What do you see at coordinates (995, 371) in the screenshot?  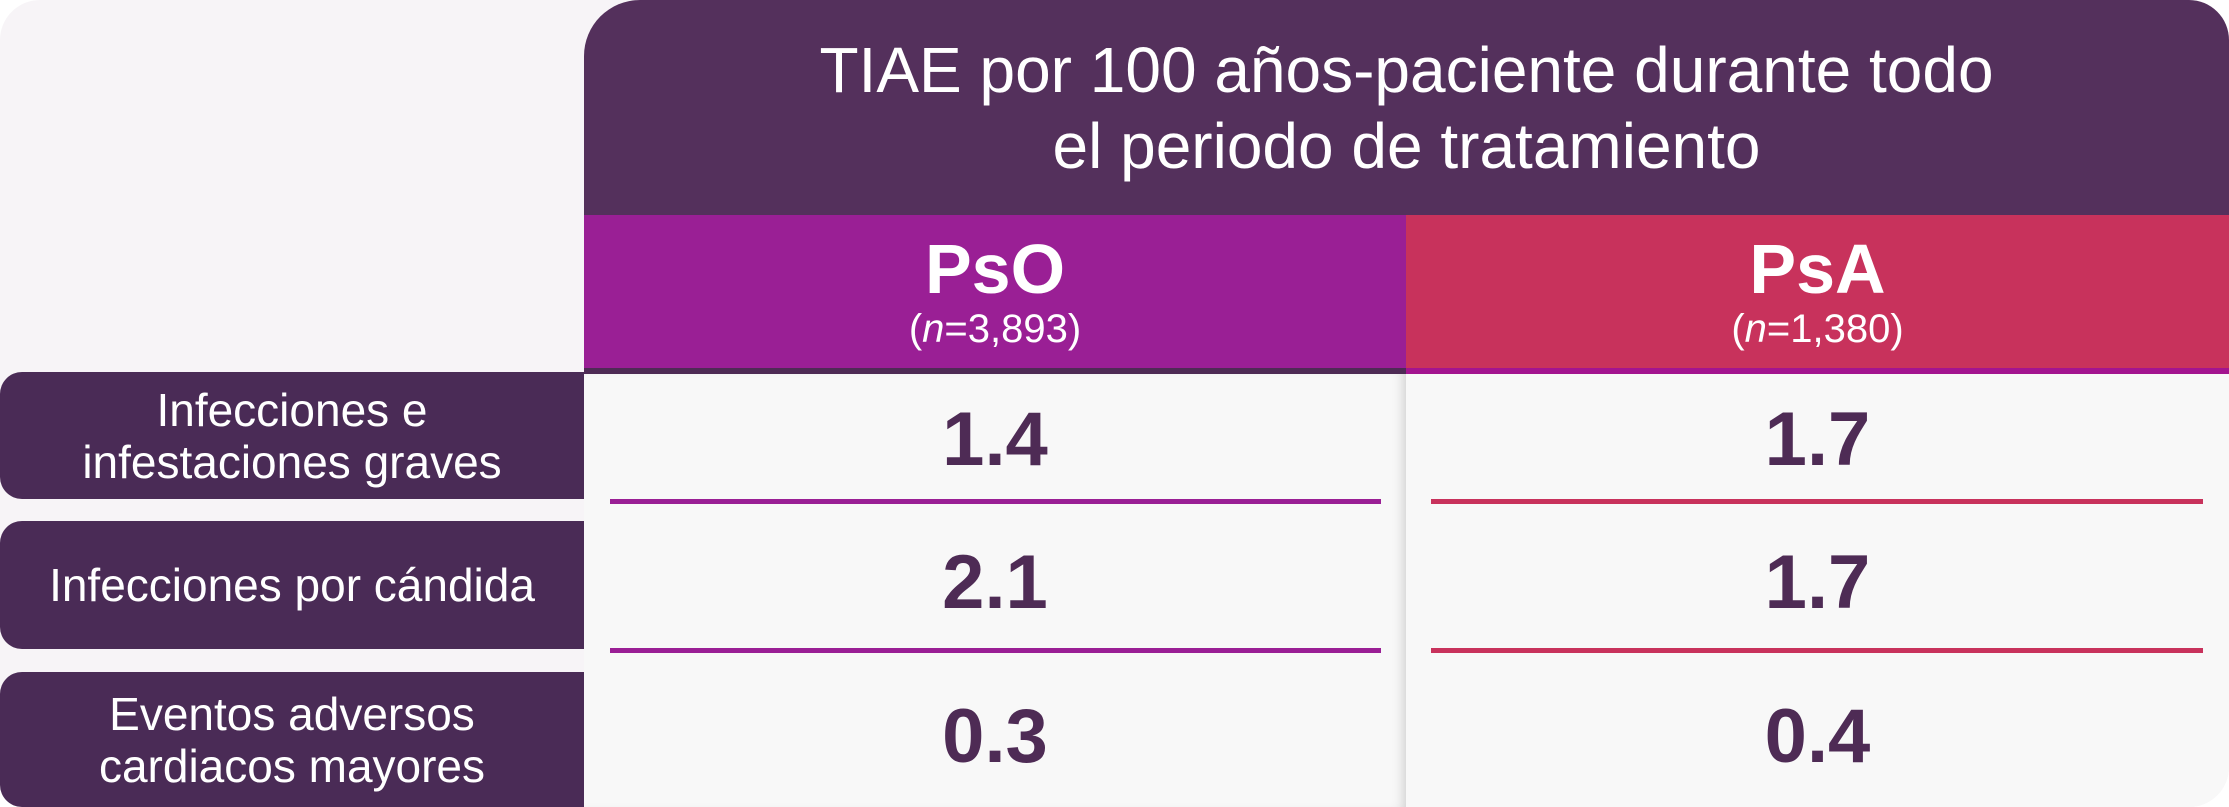 I see `column-underline-pso` at bounding box center [995, 371].